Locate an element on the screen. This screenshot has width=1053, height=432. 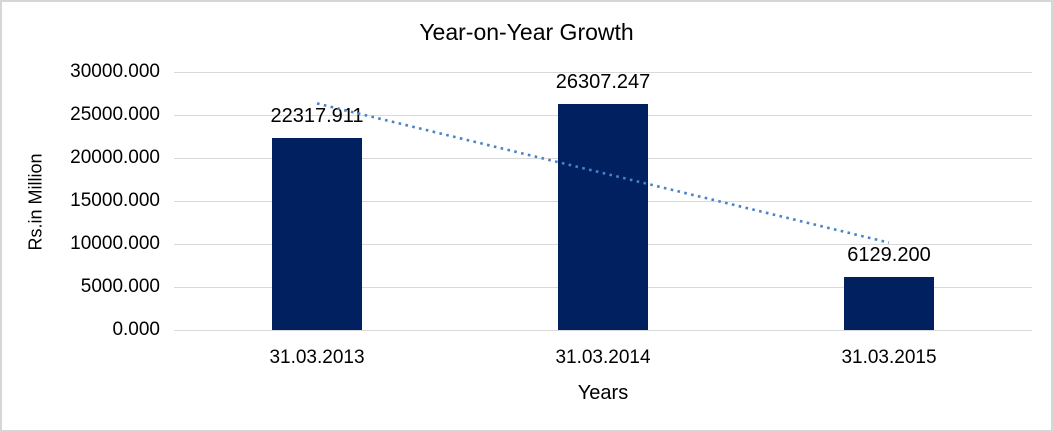
bar-value-label: 6129.200 is located at coordinates (889, 255).